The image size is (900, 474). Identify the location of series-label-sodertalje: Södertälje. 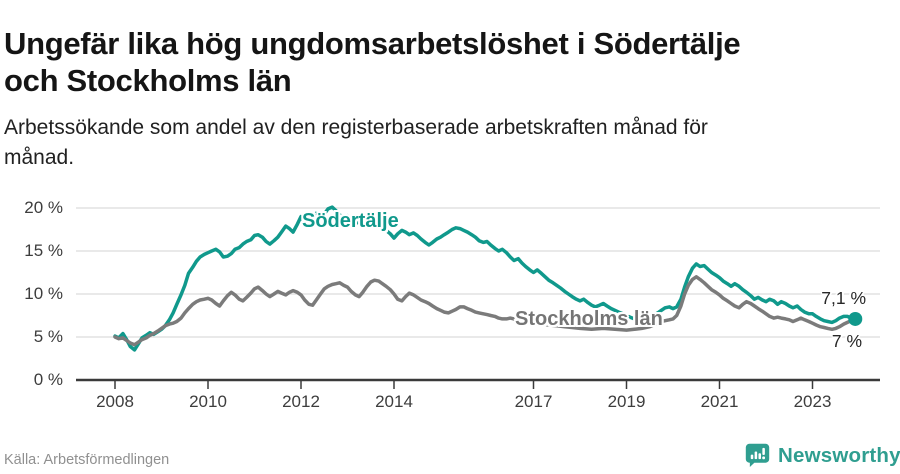
(350, 221).